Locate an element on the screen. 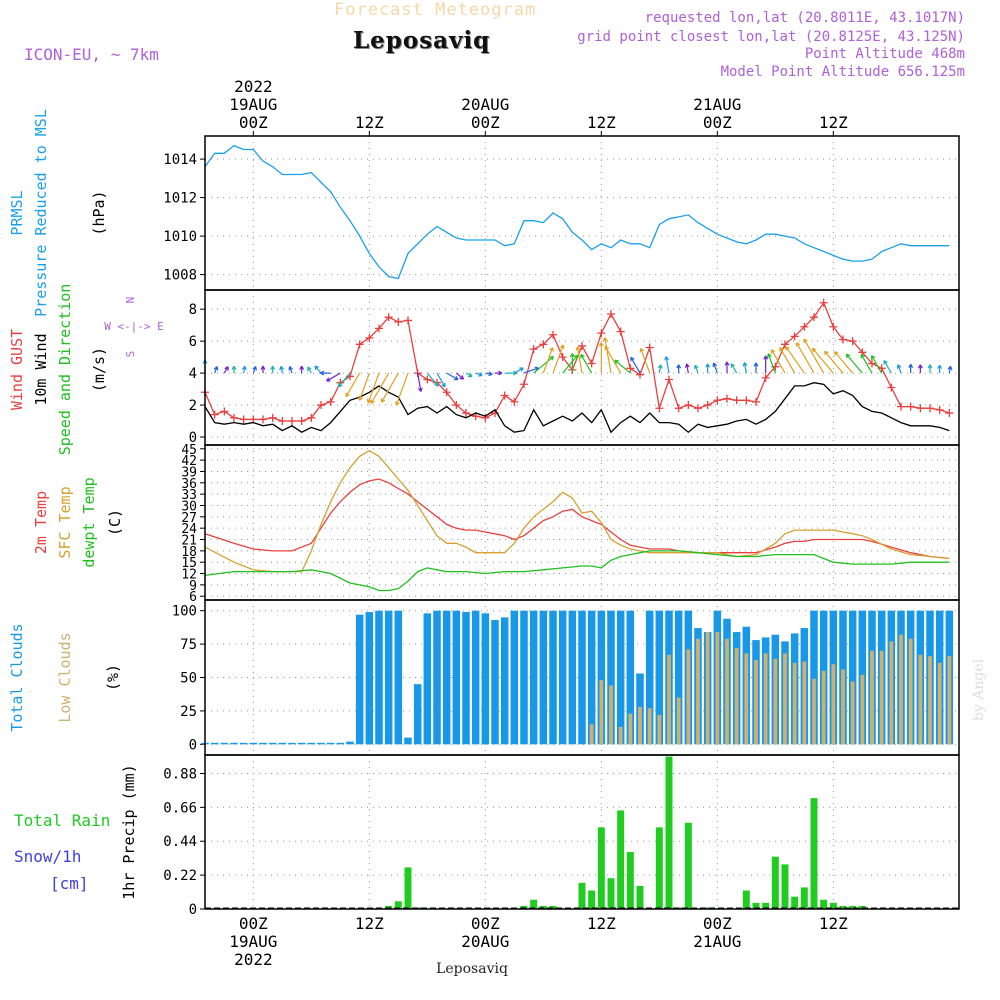  top-time-label: 19AUG is located at coordinates (253, 104).